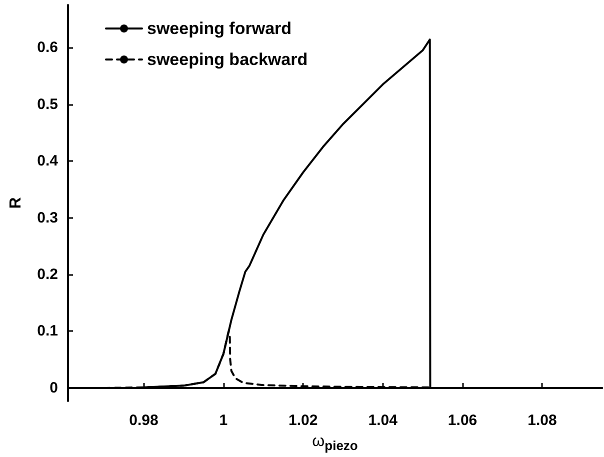 The height and width of the screenshot is (457, 604). Describe the element at coordinates (47, 104) in the screenshot. I see `y-tick-label: 0.5` at that location.